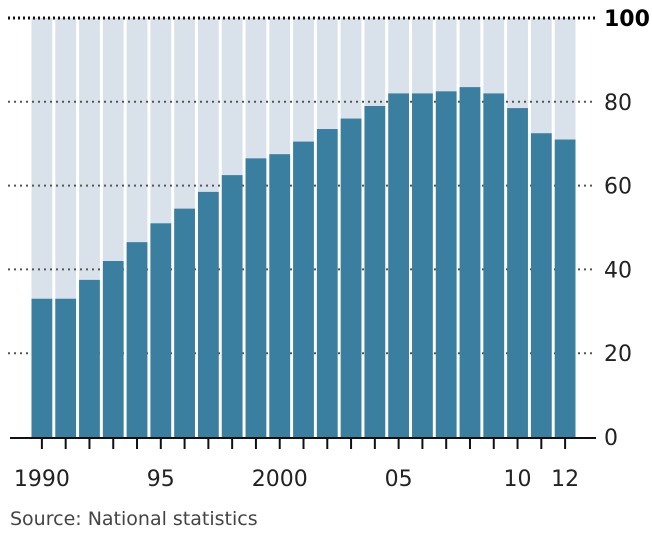 The height and width of the screenshot is (541, 652). Describe the element at coordinates (446, 264) in the screenshot. I see `bar-2007` at that location.